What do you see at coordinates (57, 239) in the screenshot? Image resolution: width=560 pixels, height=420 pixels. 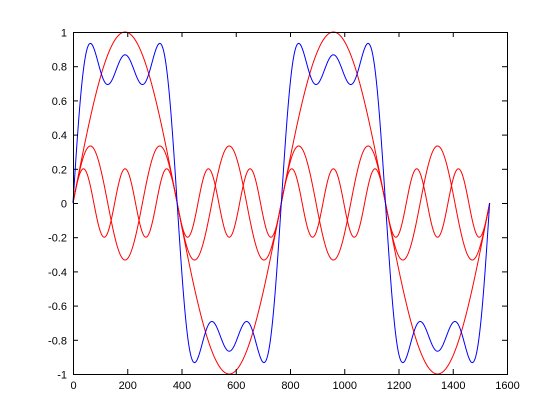 I see `y-tick-label: -0.2` at bounding box center [57, 239].